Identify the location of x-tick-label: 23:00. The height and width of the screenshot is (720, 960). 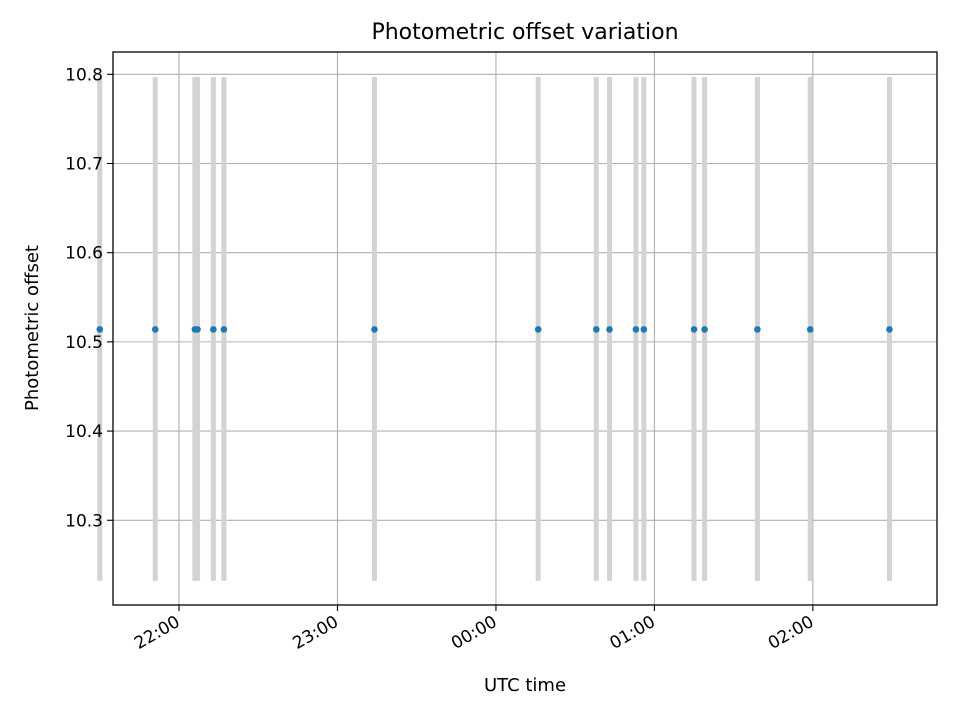
(316, 633).